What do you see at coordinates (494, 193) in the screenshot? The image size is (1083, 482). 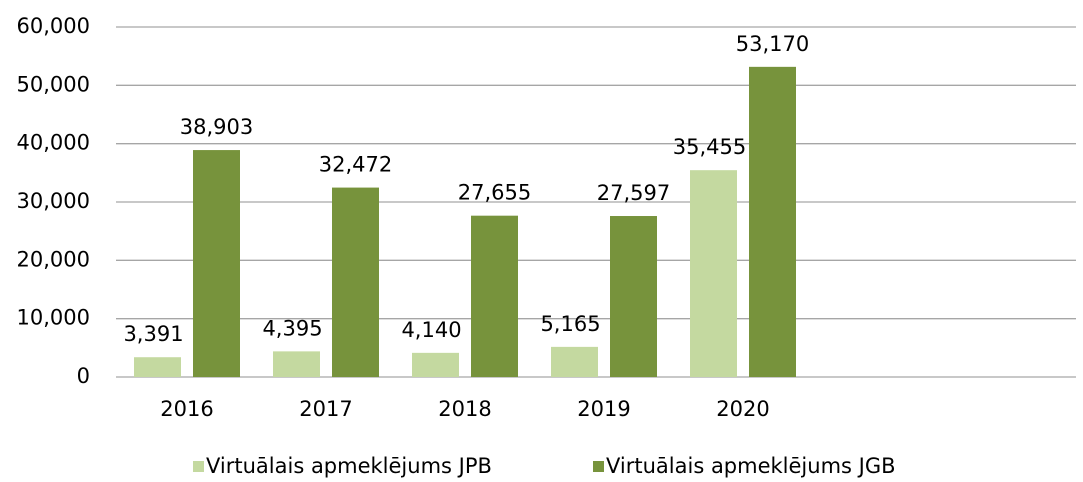 I see `data-label: 27,655` at bounding box center [494, 193].